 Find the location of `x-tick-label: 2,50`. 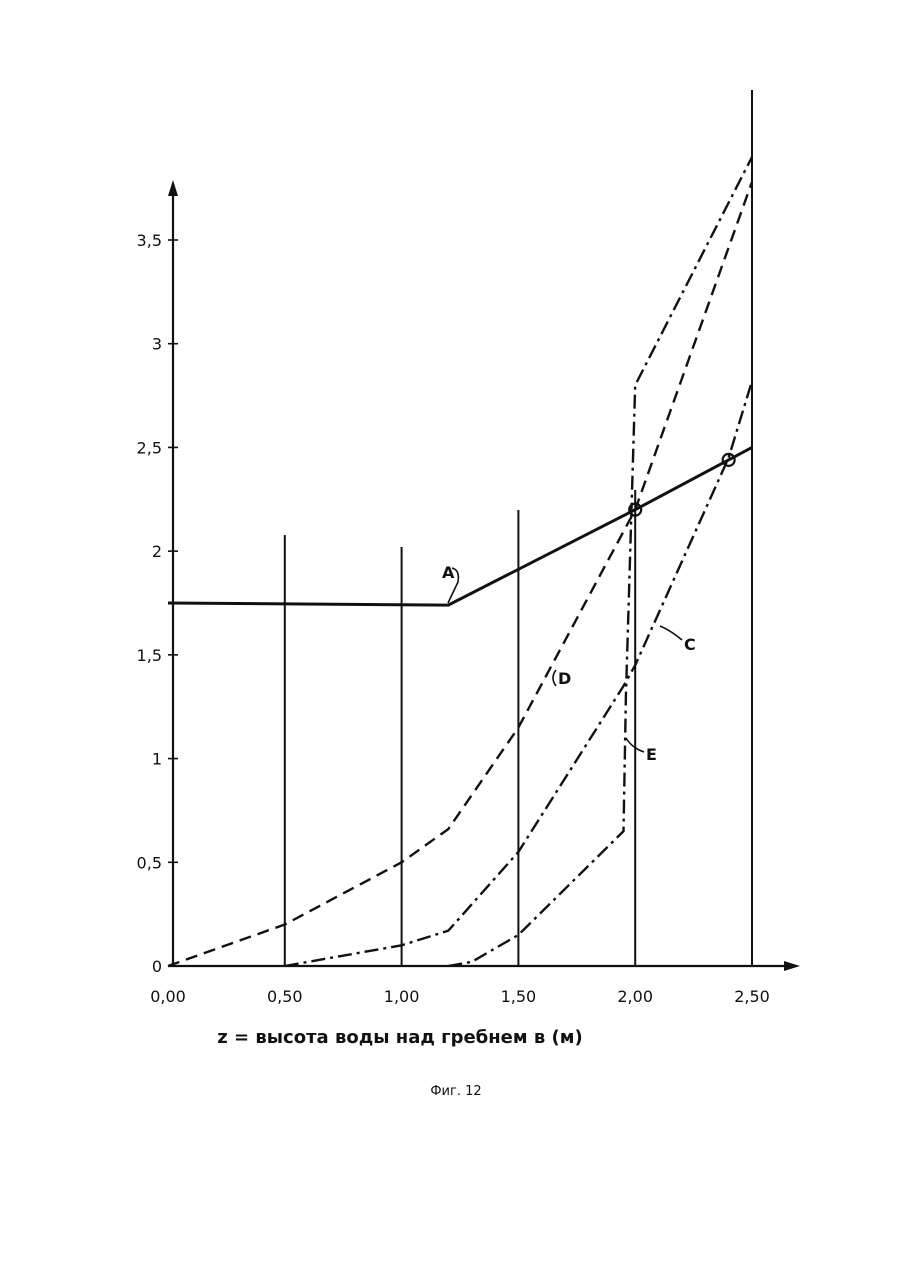

x-tick-label: 2,50 is located at coordinates (752, 996).